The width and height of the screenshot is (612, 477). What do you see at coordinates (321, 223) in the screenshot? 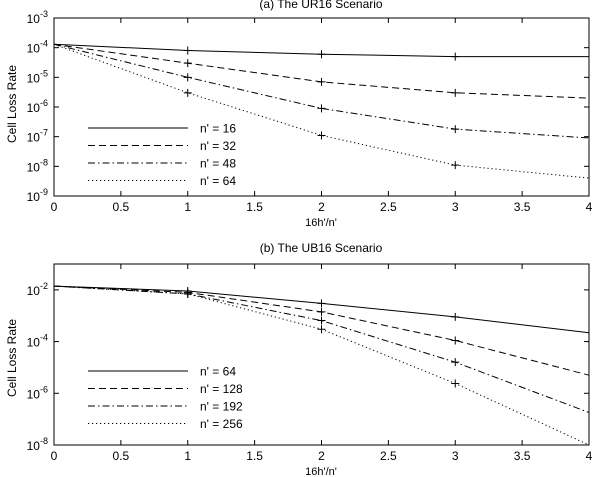
I see `xlabel-a: 16h'/n'` at bounding box center [321, 223].